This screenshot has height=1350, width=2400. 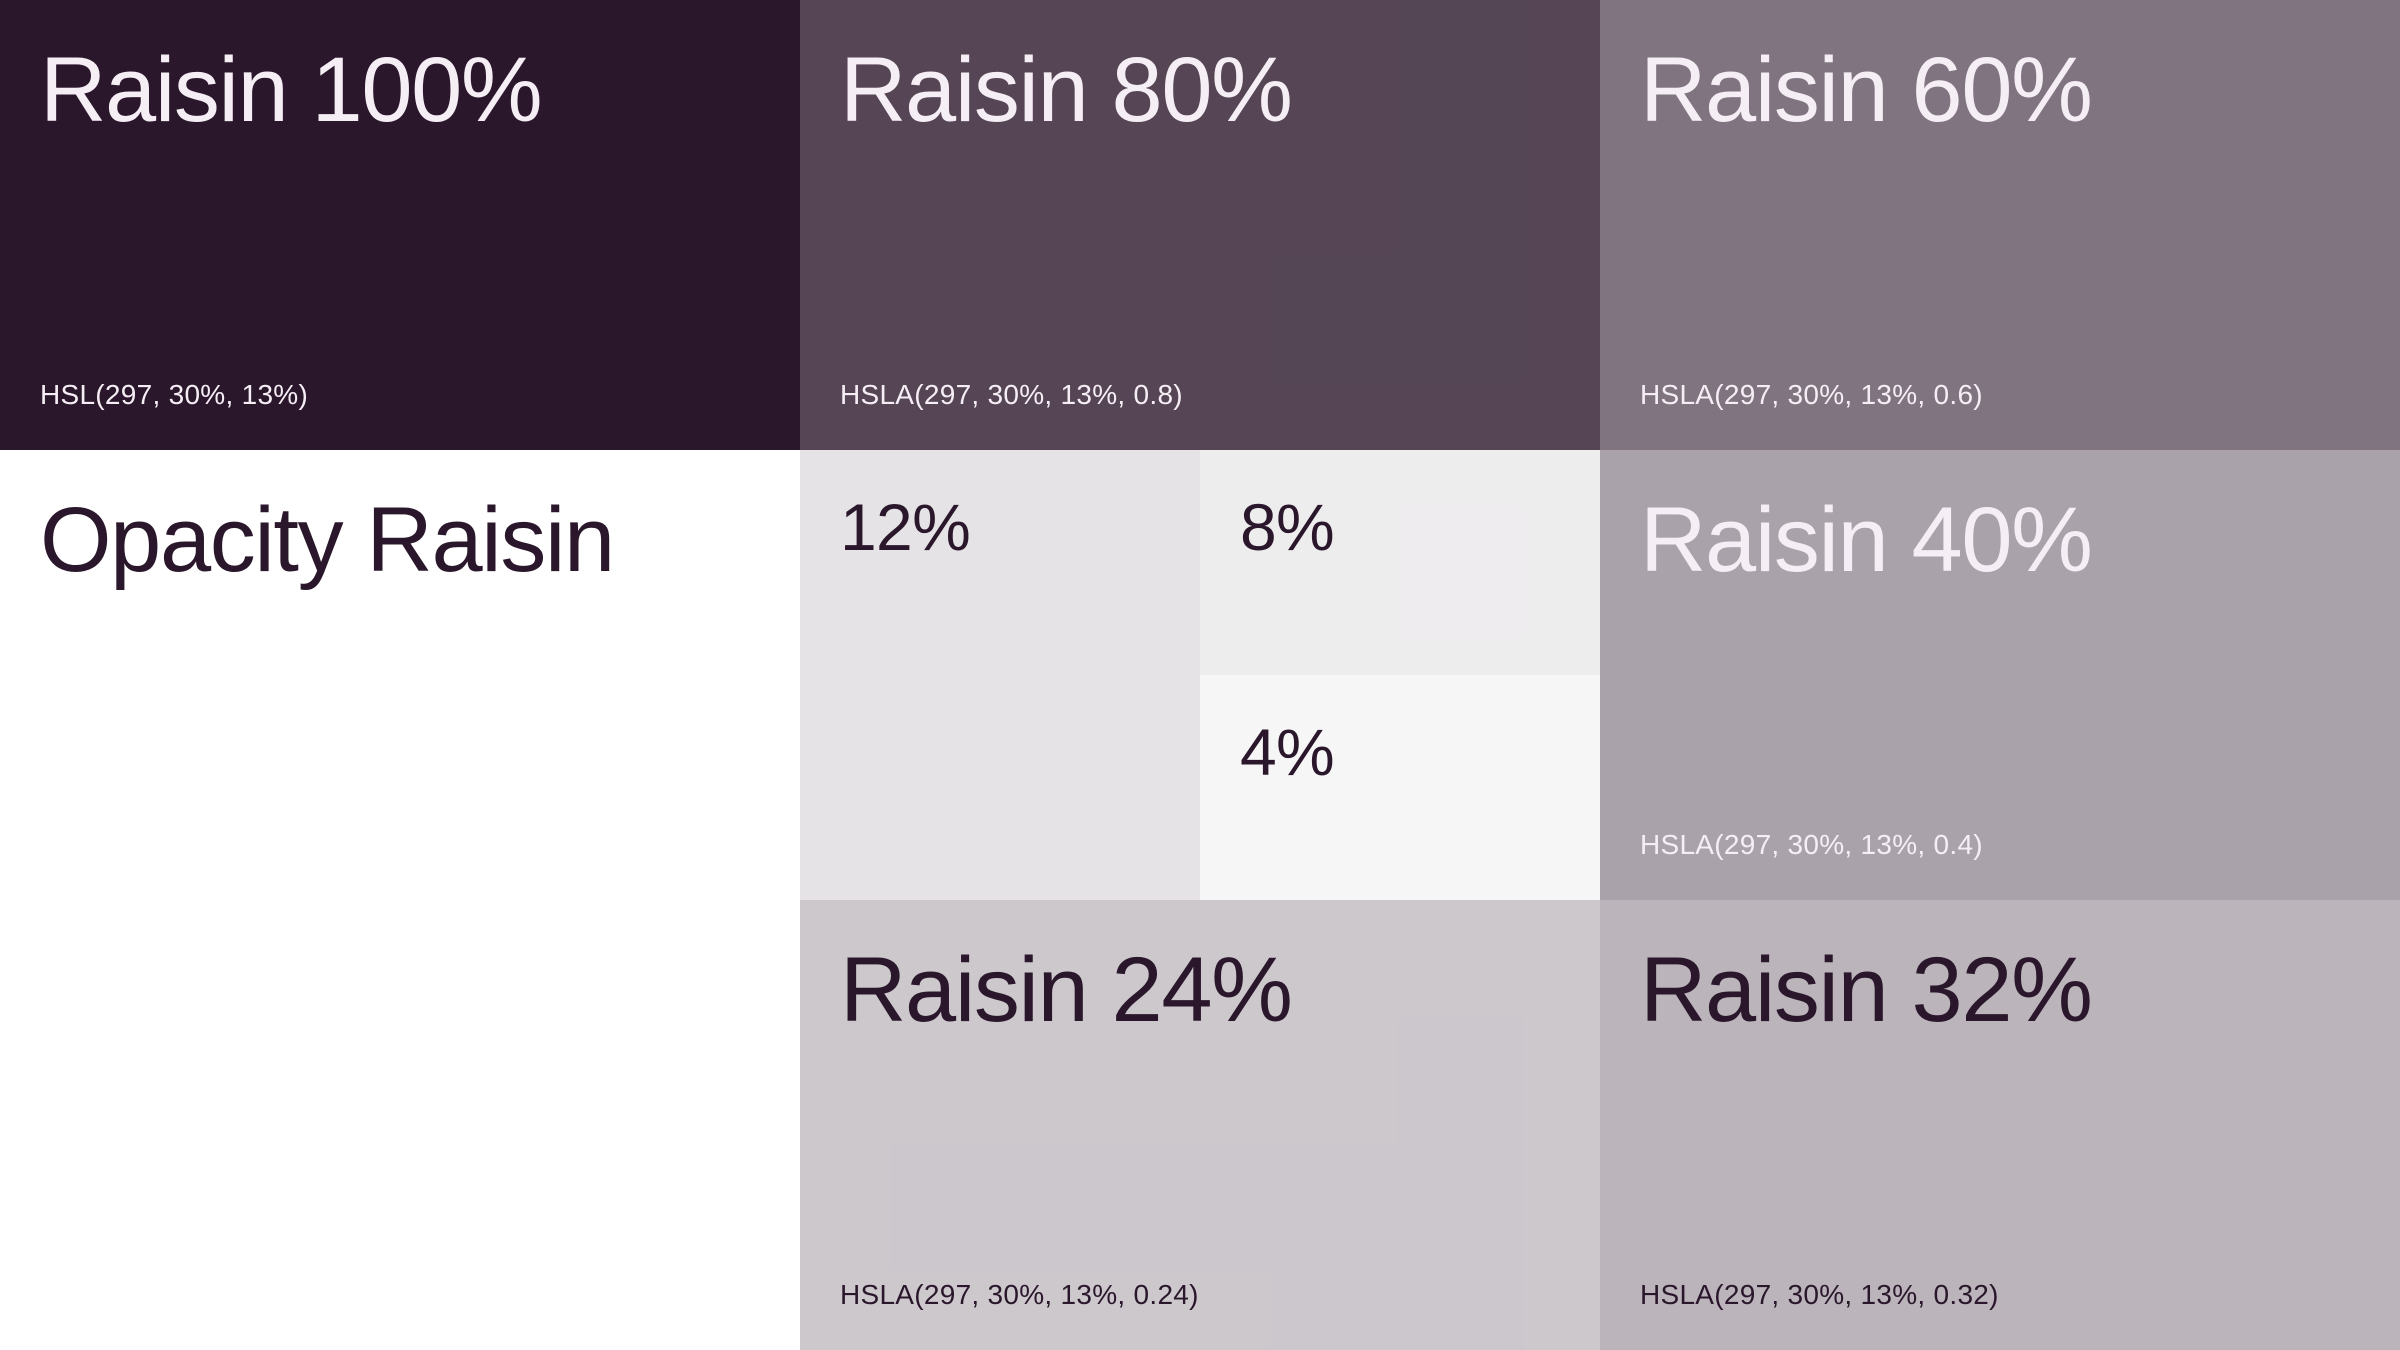 I want to click on swatch-label-raisin-4: 4%, so click(x=1287, y=752).